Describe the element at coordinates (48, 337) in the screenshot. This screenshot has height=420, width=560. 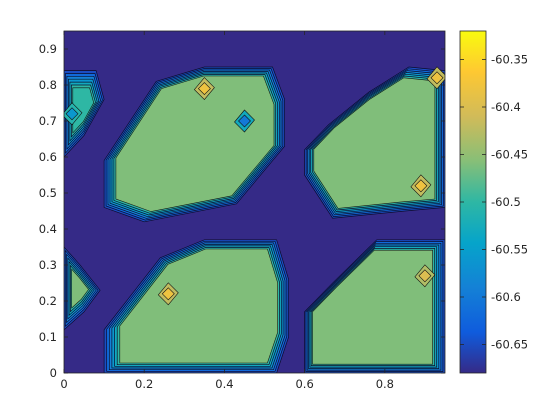
I see `y-tick-label: 0.1` at that location.